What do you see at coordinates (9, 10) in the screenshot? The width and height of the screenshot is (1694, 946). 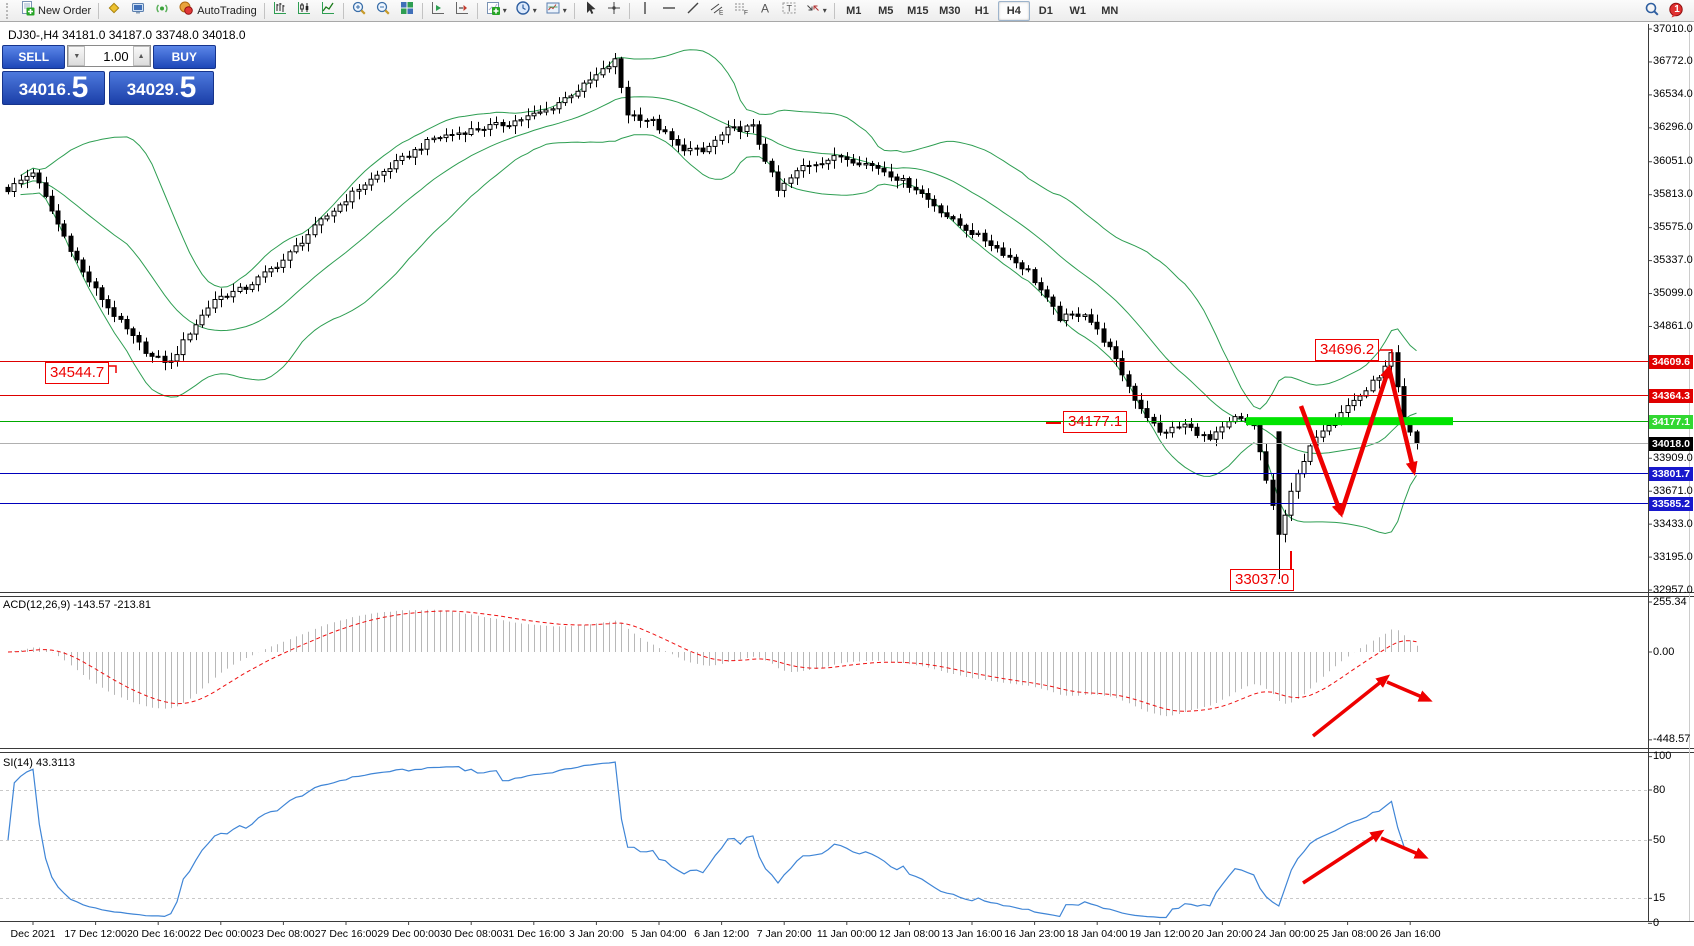 I see `toolbar-grip` at bounding box center [9, 10].